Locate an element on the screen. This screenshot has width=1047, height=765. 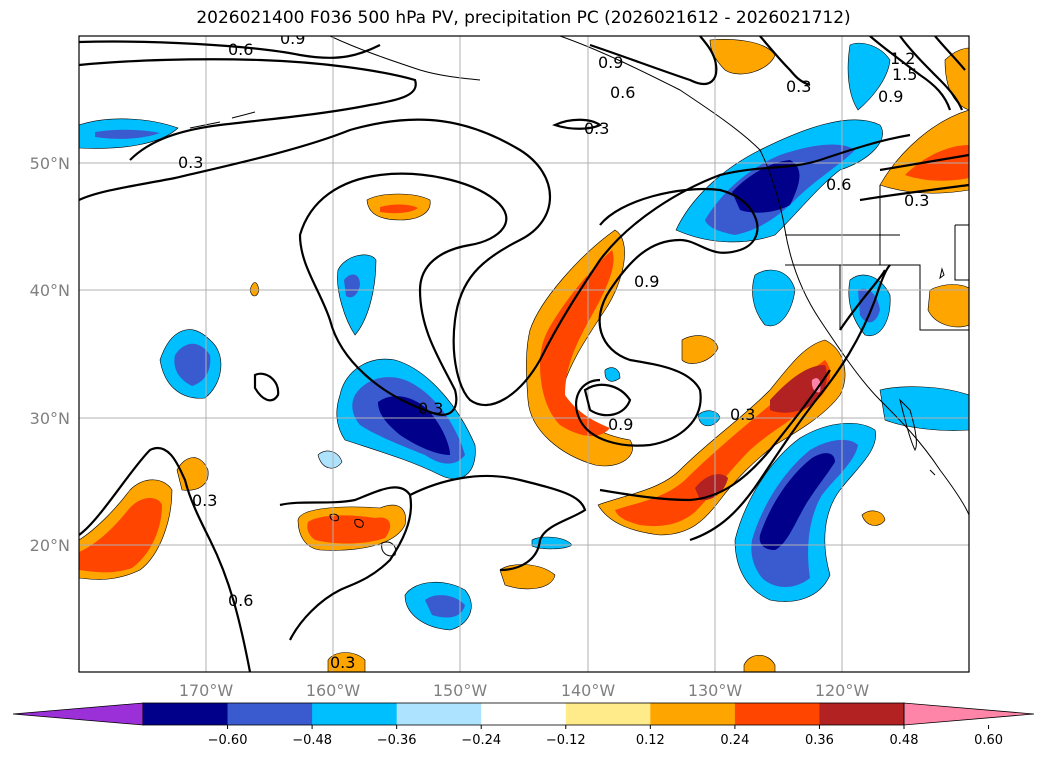
pos-blob-small1 is located at coordinates (700, 349).